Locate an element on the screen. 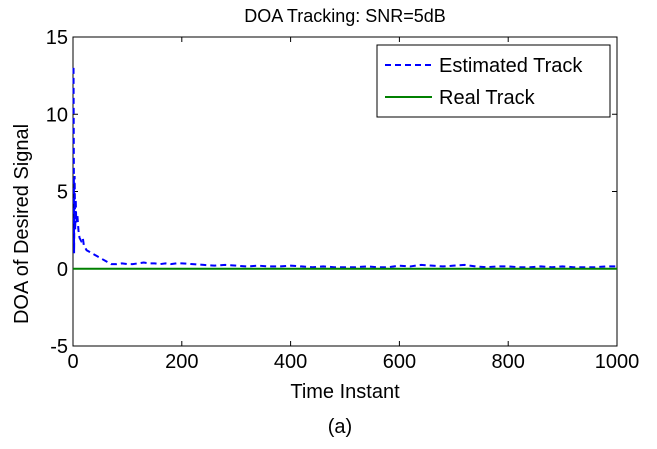 The width and height of the screenshot is (657, 449). y-tick-label: -5 is located at coordinates (59, 347).